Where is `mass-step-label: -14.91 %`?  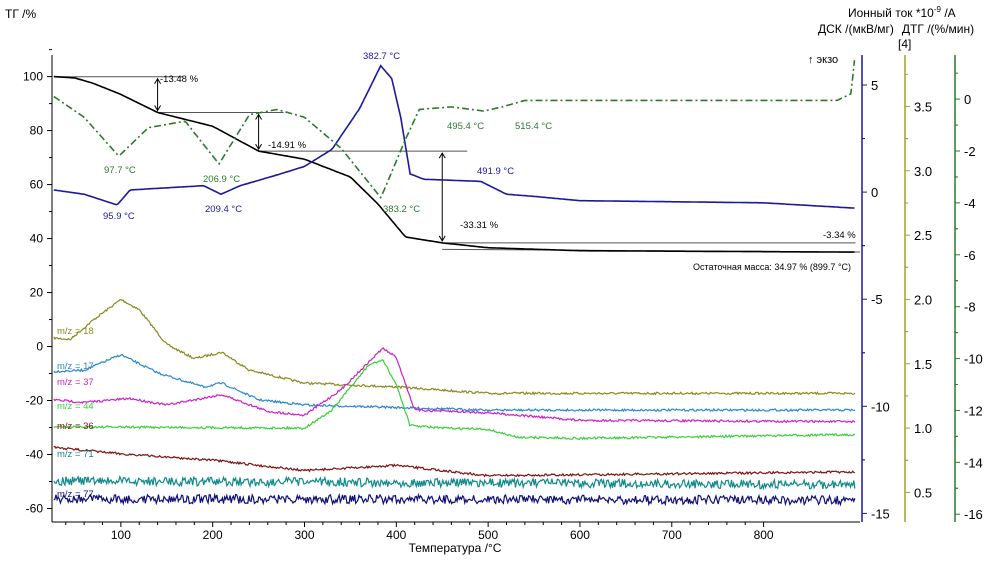 mass-step-label: -14.91 % is located at coordinates (287, 145).